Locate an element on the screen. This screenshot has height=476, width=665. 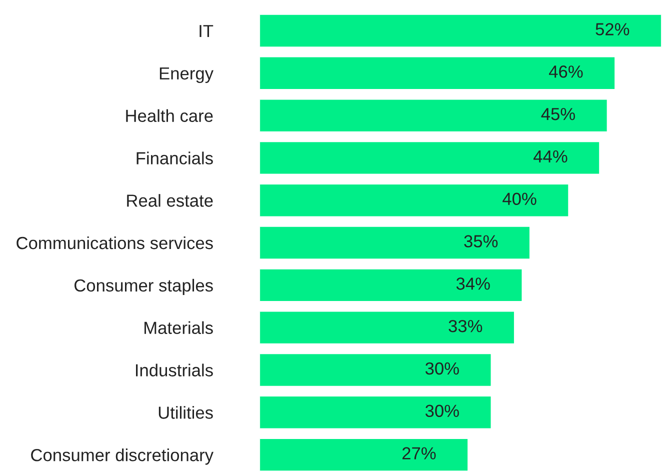
y-tick-label: Real estate is located at coordinates (170, 200).